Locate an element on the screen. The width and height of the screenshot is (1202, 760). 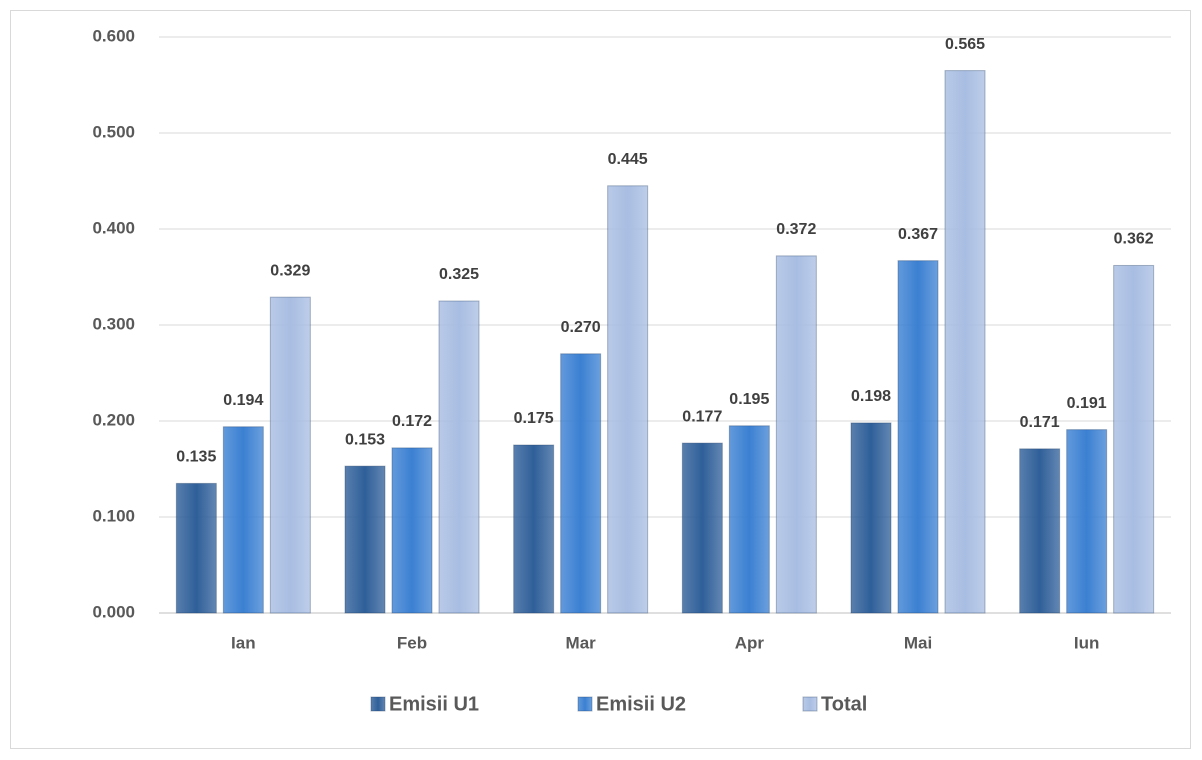
value-label: 0.372 is located at coordinates (796, 229).